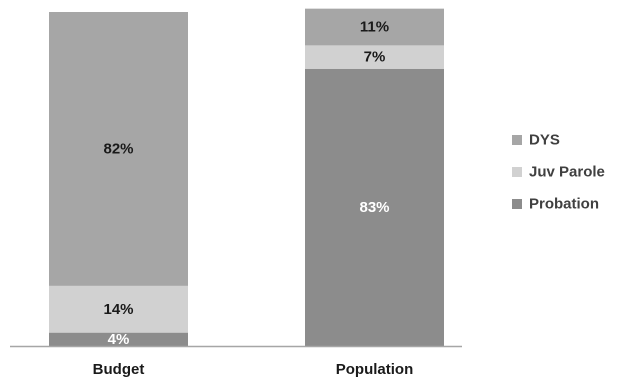 The height and width of the screenshot is (381, 634). I want to click on data-label-budget-dys: 82%, so click(118, 148).